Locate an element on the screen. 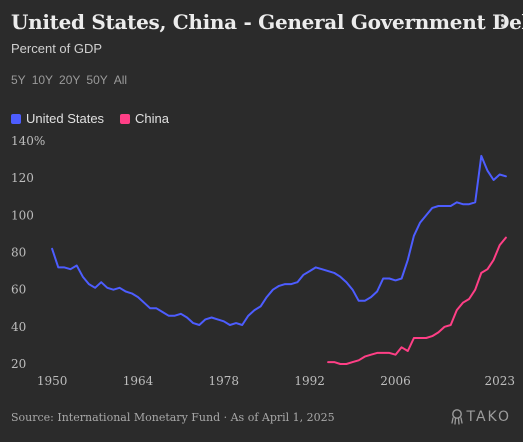 The width and height of the screenshot is (523, 442). x-tick-label: 1950 is located at coordinates (52, 381).